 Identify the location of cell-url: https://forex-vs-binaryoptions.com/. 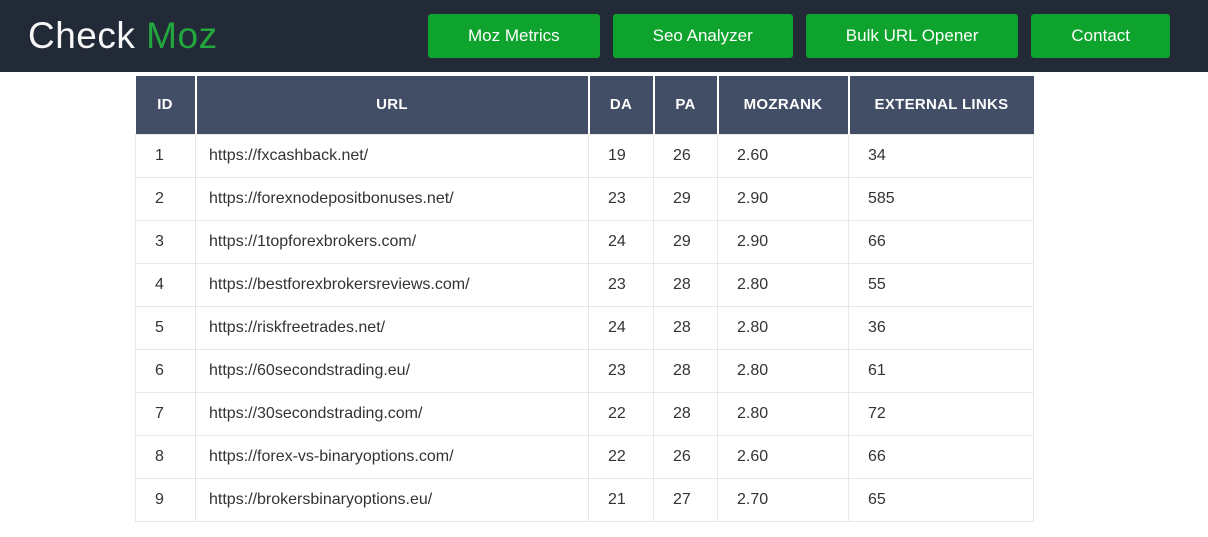
(392, 456).